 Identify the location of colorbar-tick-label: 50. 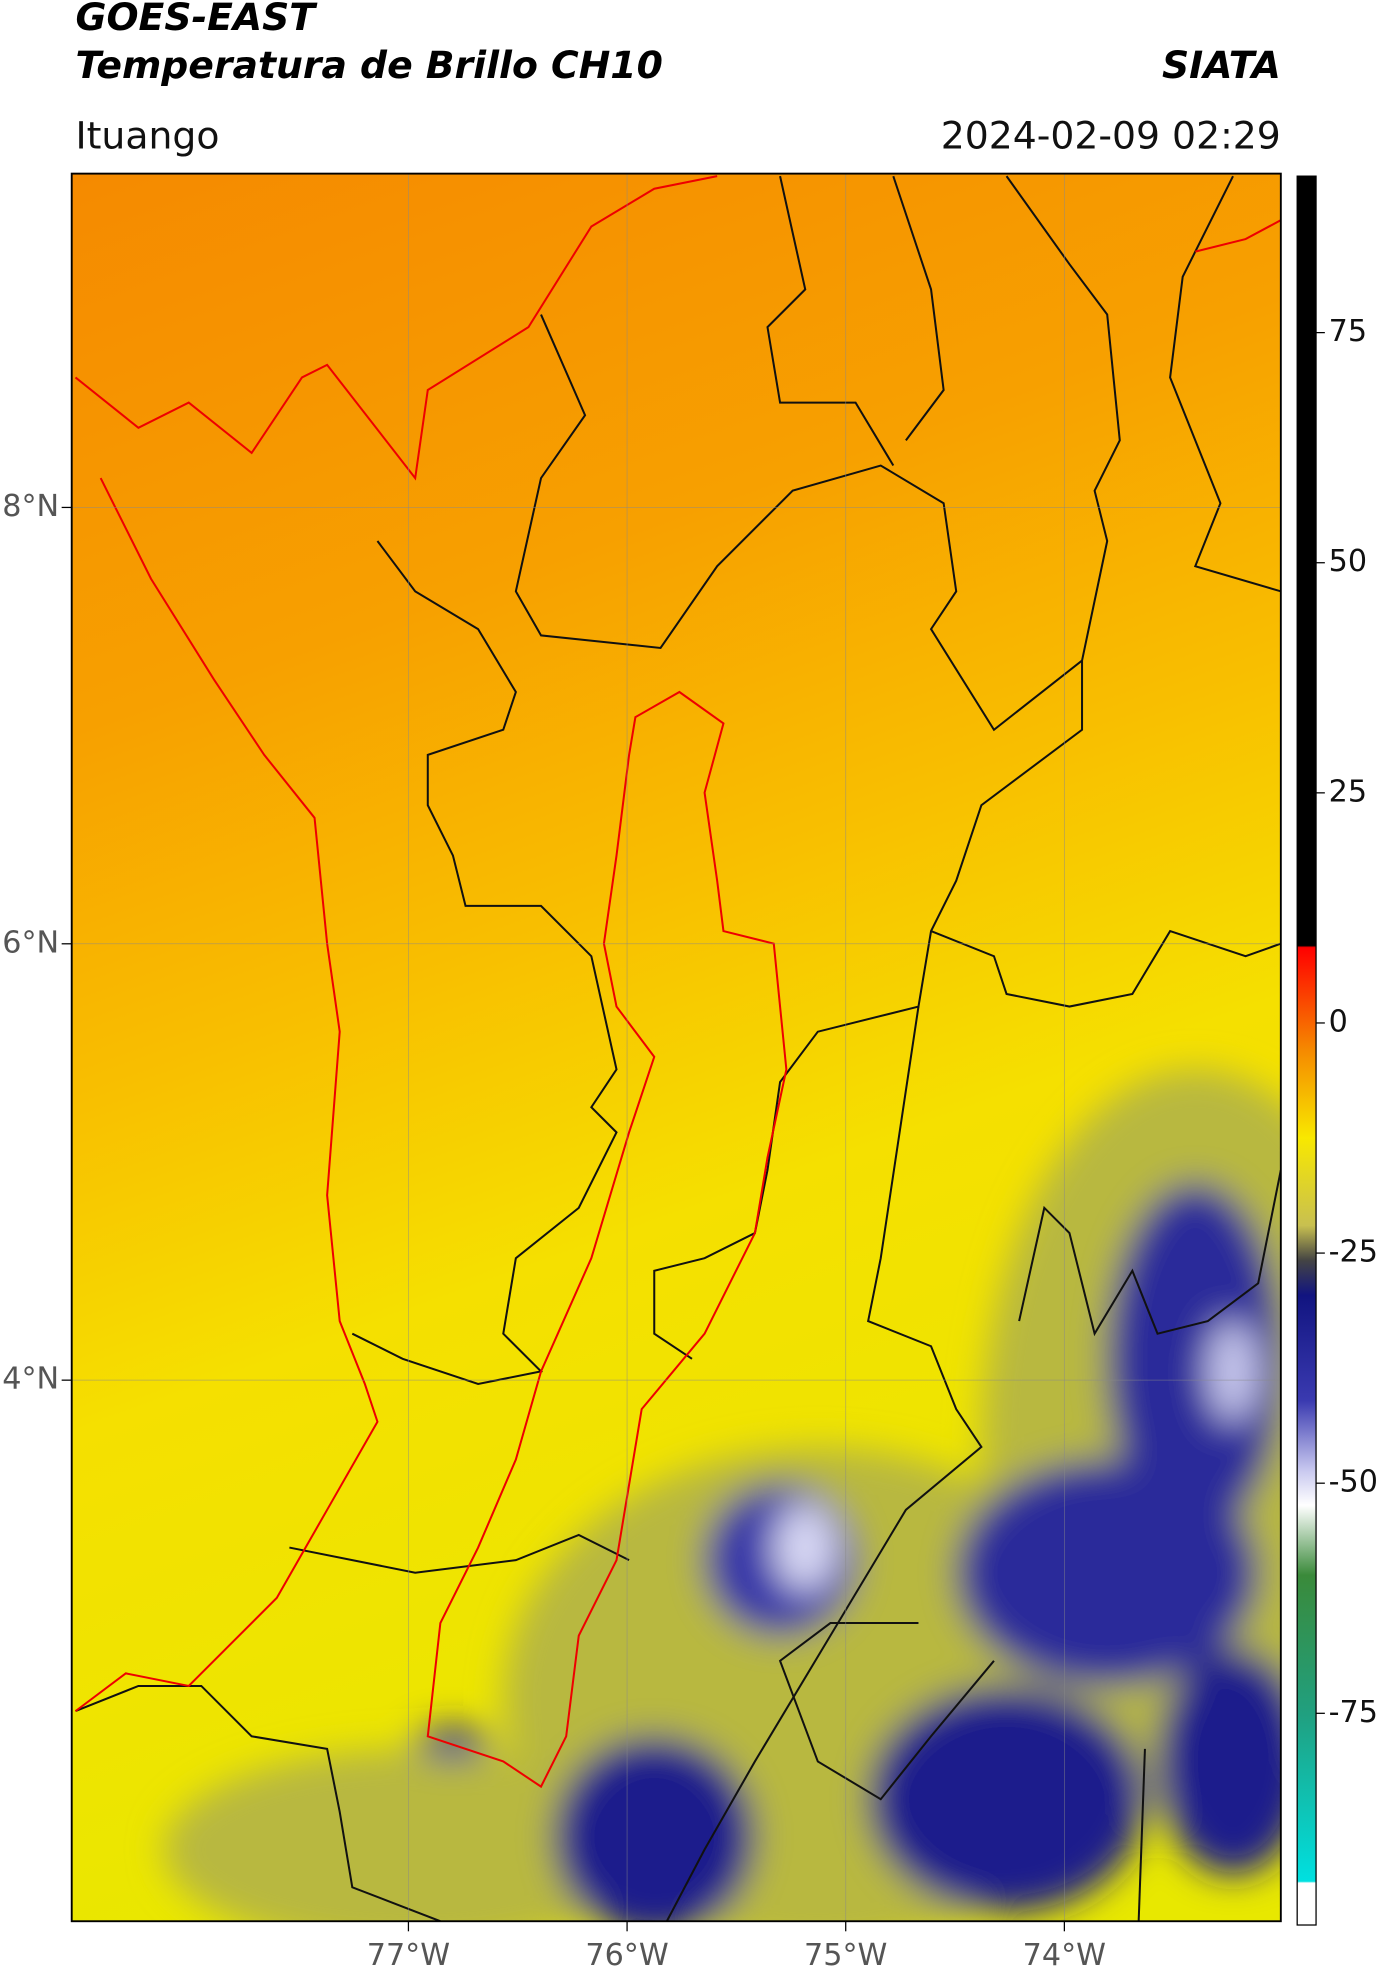
(1348, 561).